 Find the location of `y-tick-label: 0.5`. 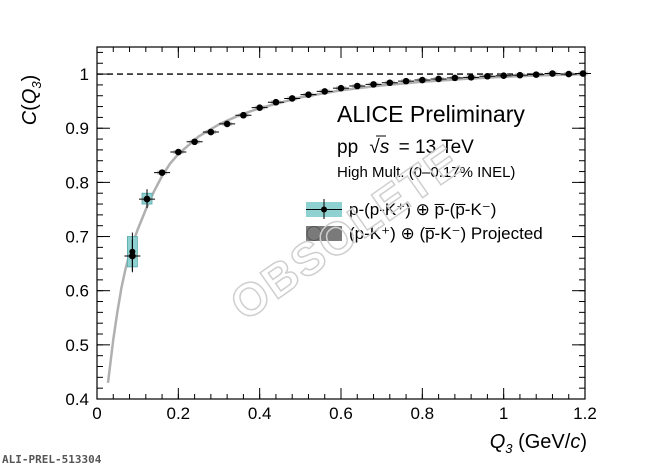

y-tick-label: 0.5 is located at coordinates (77, 345).